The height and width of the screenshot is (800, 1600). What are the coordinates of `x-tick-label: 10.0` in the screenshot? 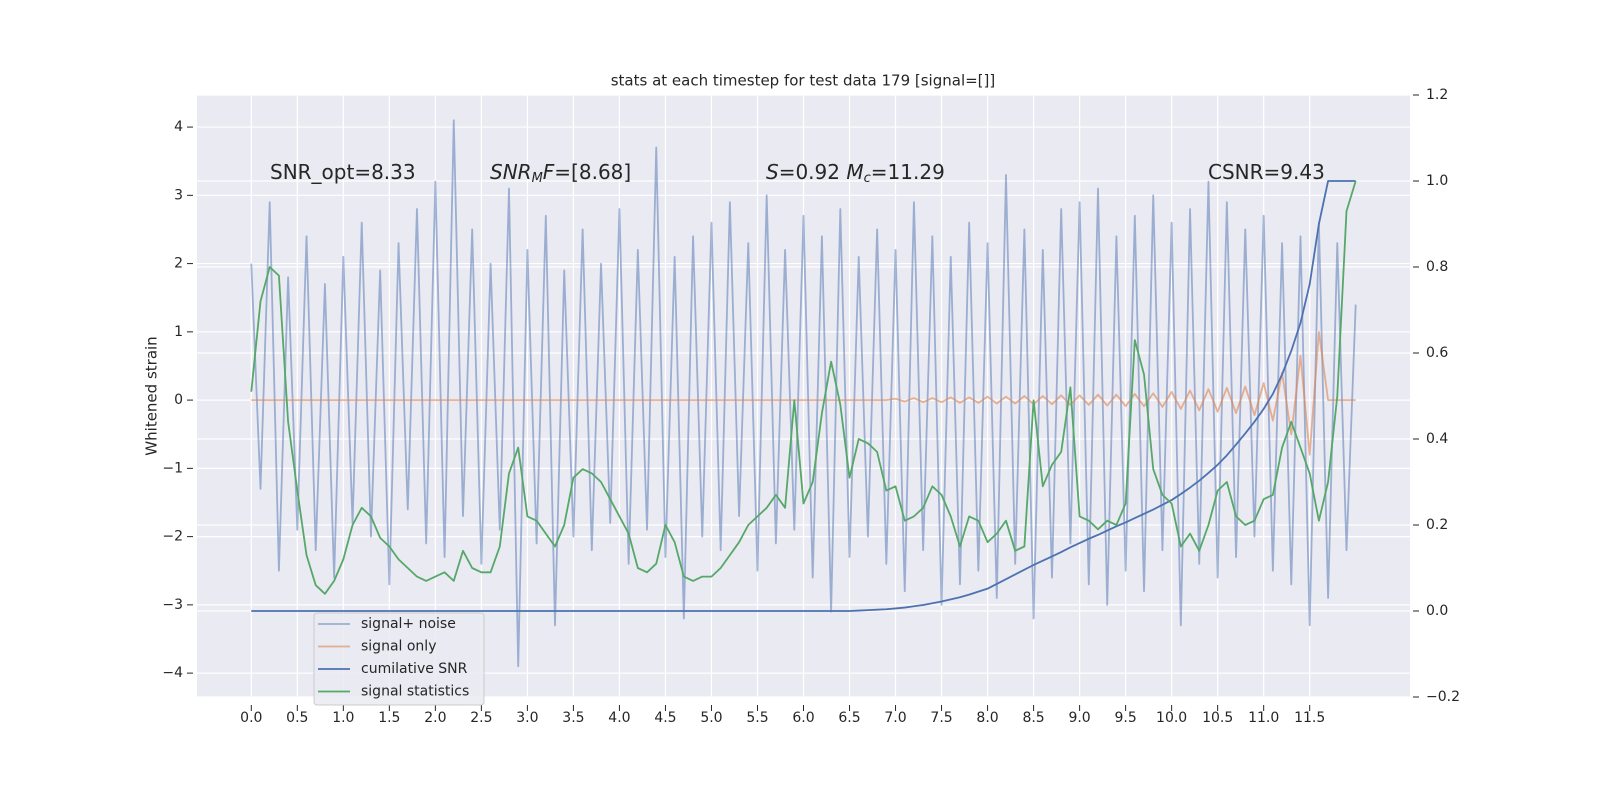 It's located at (1171, 718).